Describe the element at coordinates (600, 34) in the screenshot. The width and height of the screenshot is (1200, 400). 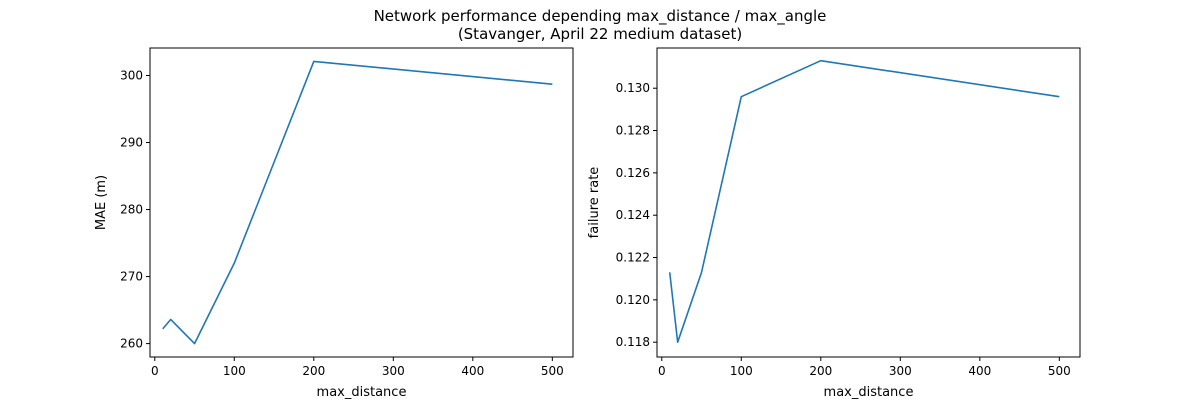
I see `figure-title-line-2: (Stavanger, April 22 medium dataset)` at that location.